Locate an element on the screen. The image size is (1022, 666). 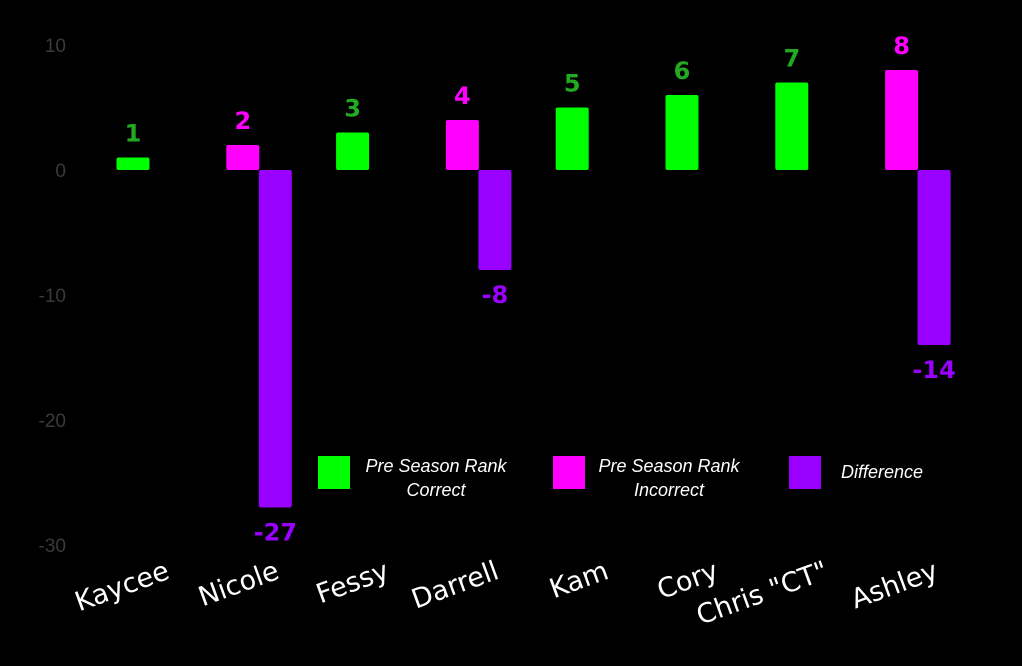
legend-label: Difference is located at coordinates (882, 472).